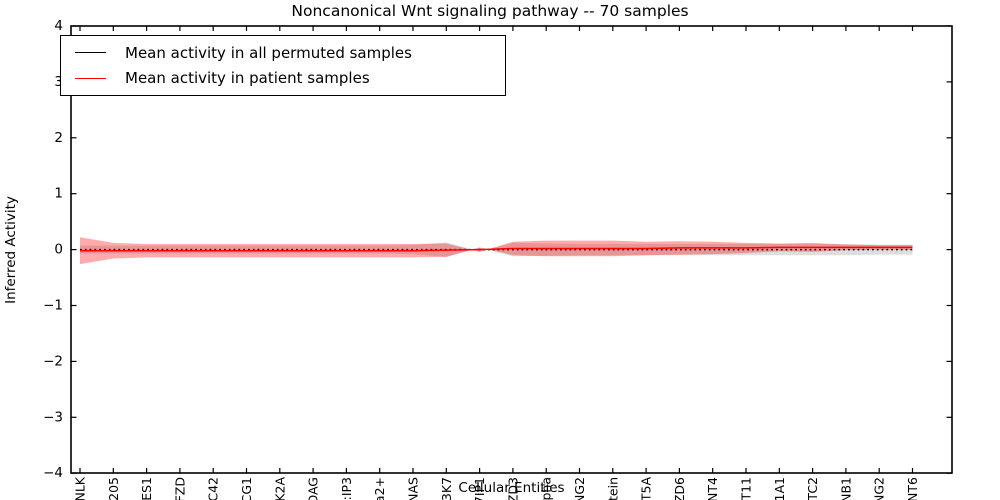 The width and height of the screenshot is (1000, 500). What do you see at coordinates (446, 488) in the screenshot?
I see `x-tick-label: MAP3K7` at bounding box center [446, 488].